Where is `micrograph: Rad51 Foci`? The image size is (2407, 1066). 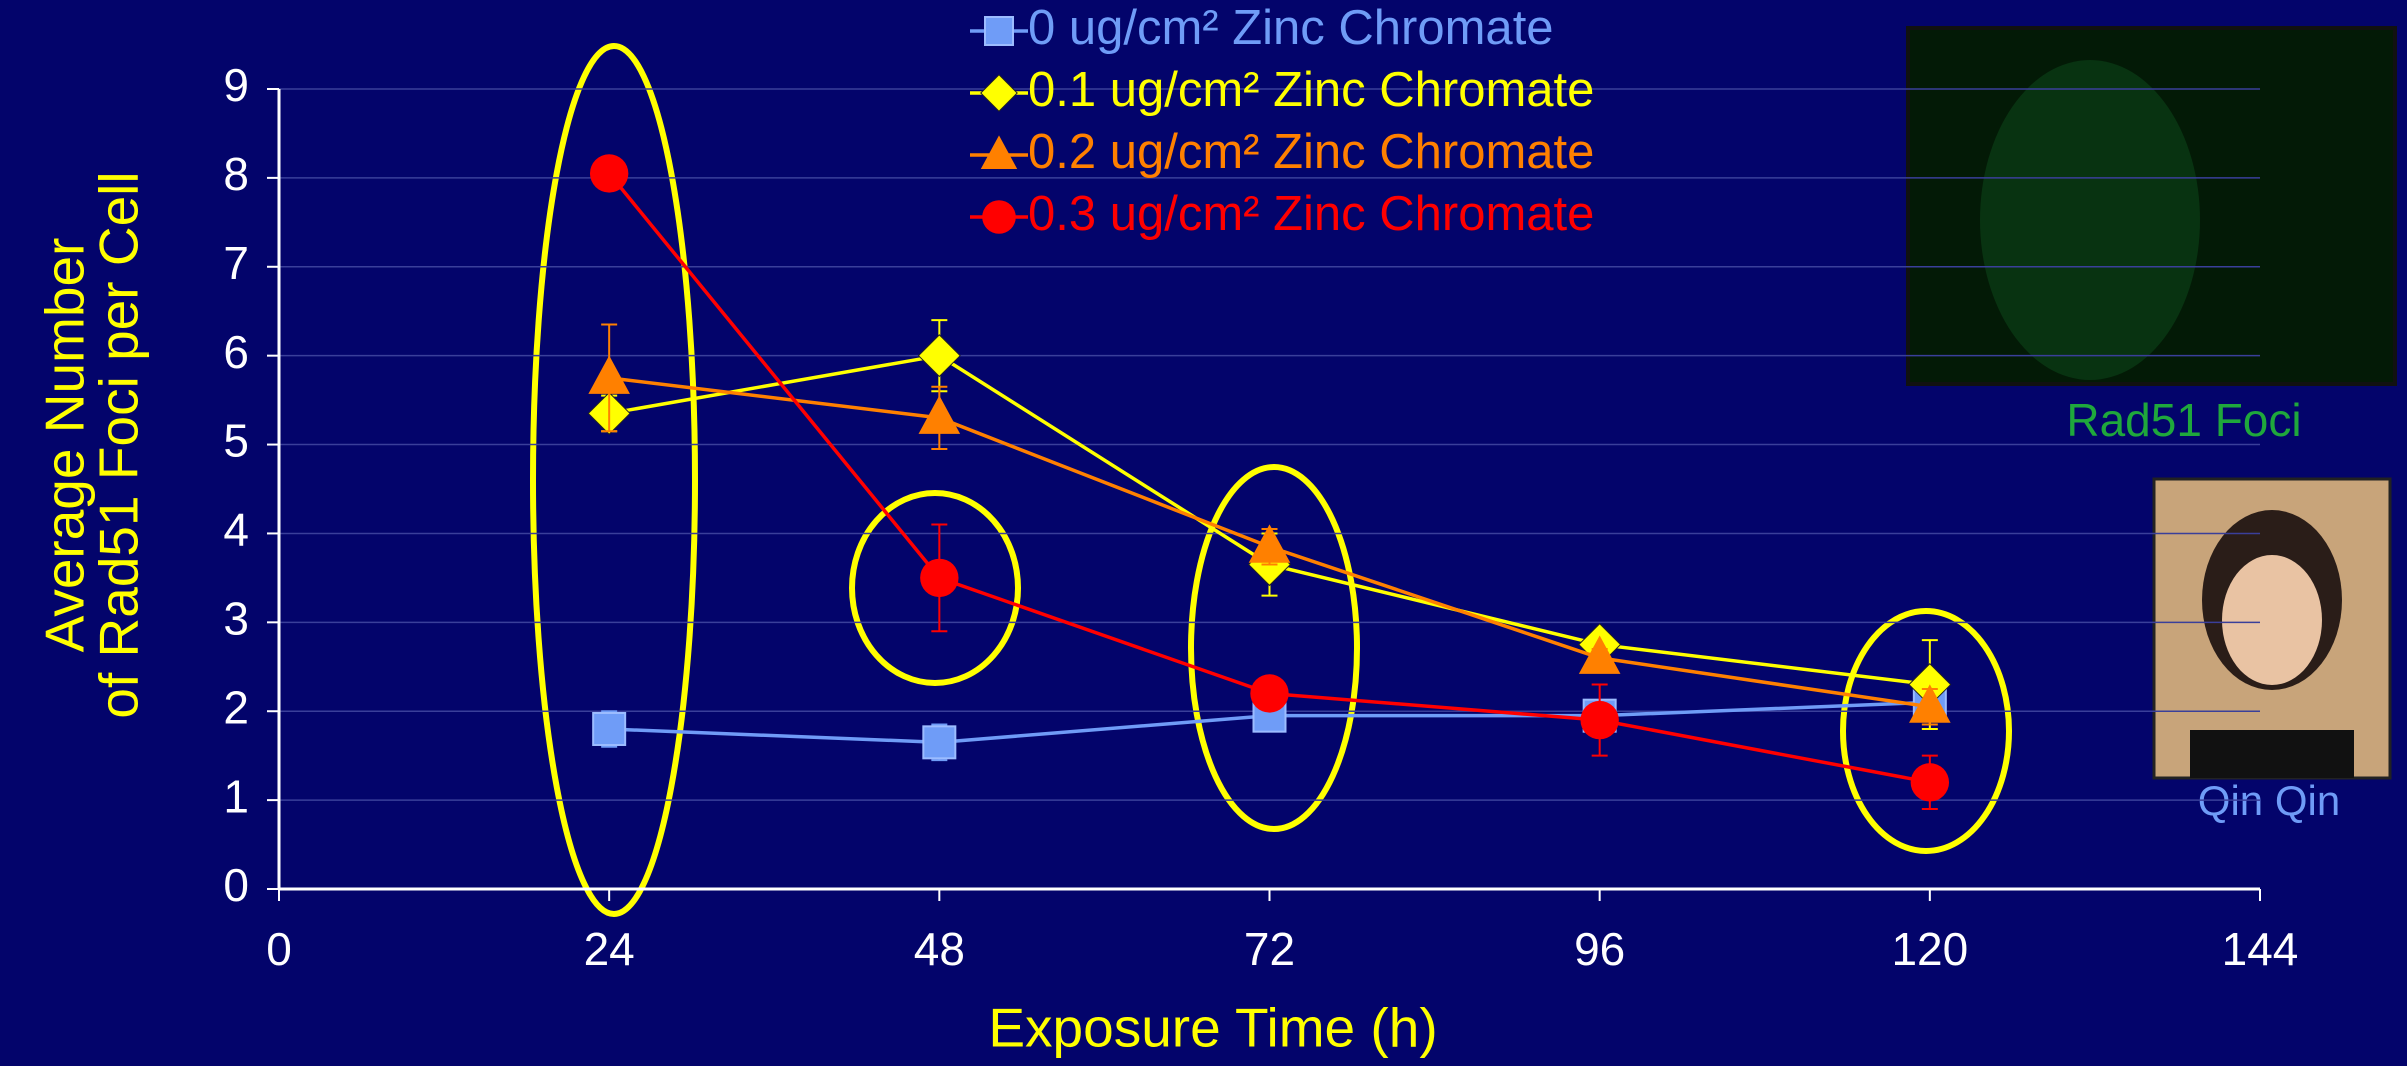 micrograph: Rad51 Foci is located at coordinates (2151, 236).